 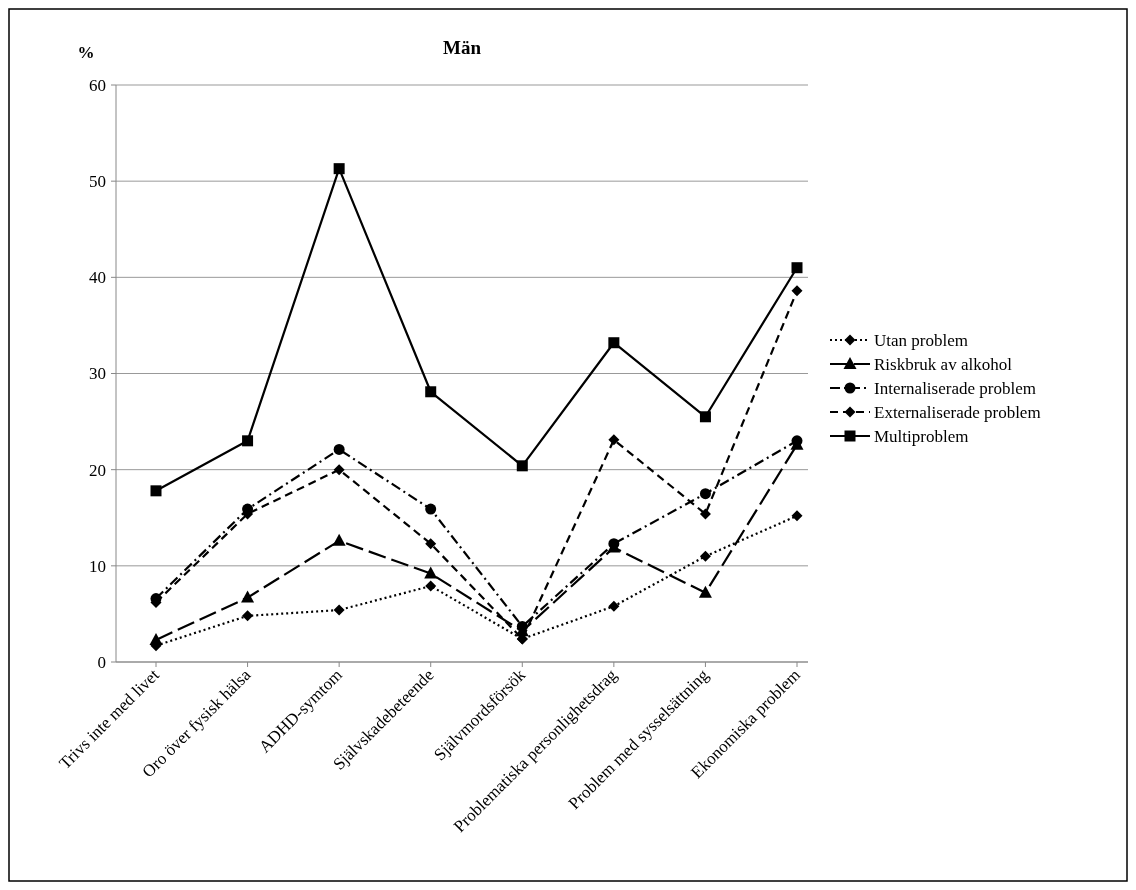 What do you see at coordinates (97, 566) in the screenshot?
I see `y-tick-label: 10` at bounding box center [97, 566].